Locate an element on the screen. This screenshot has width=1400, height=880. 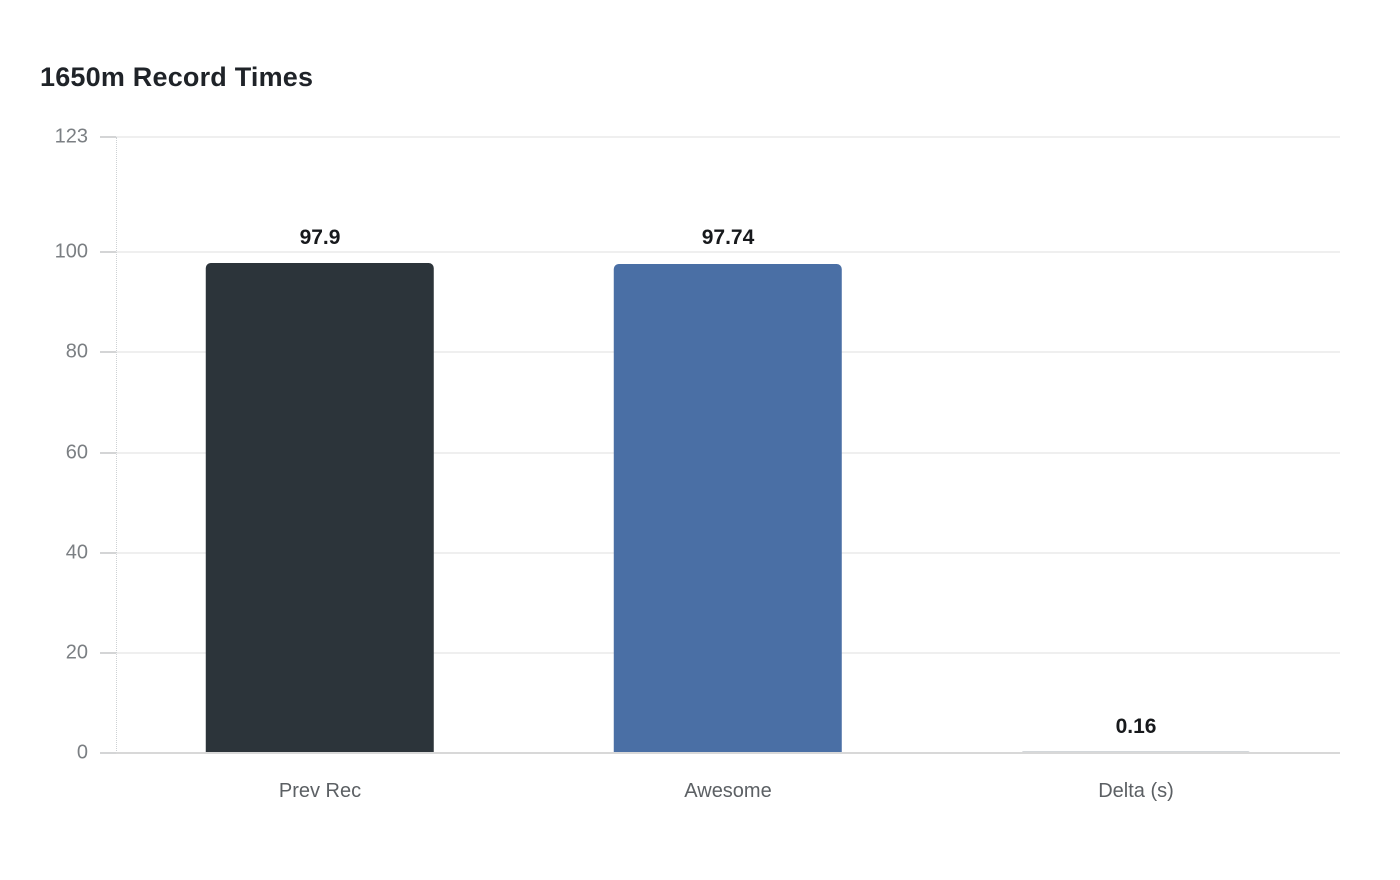
bar-awesome is located at coordinates (728, 508).